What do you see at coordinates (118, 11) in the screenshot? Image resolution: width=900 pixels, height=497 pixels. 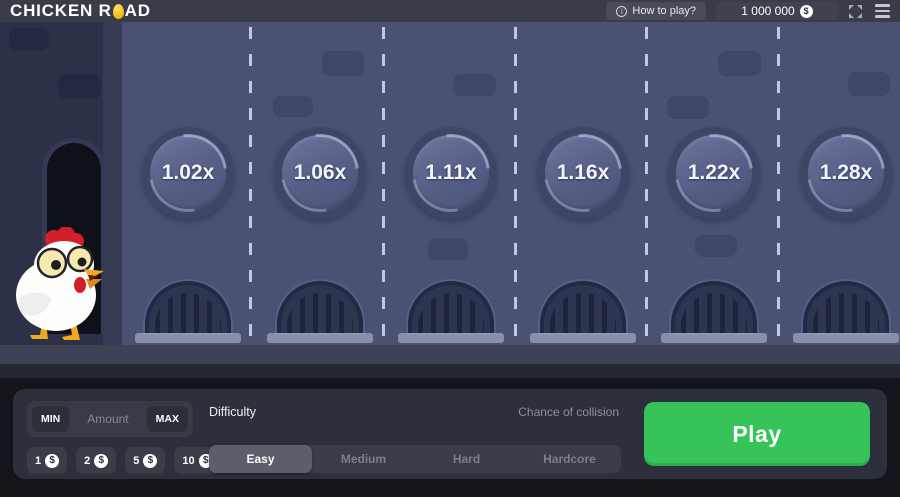 I see `egg-icon` at bounding box center [118, 11].